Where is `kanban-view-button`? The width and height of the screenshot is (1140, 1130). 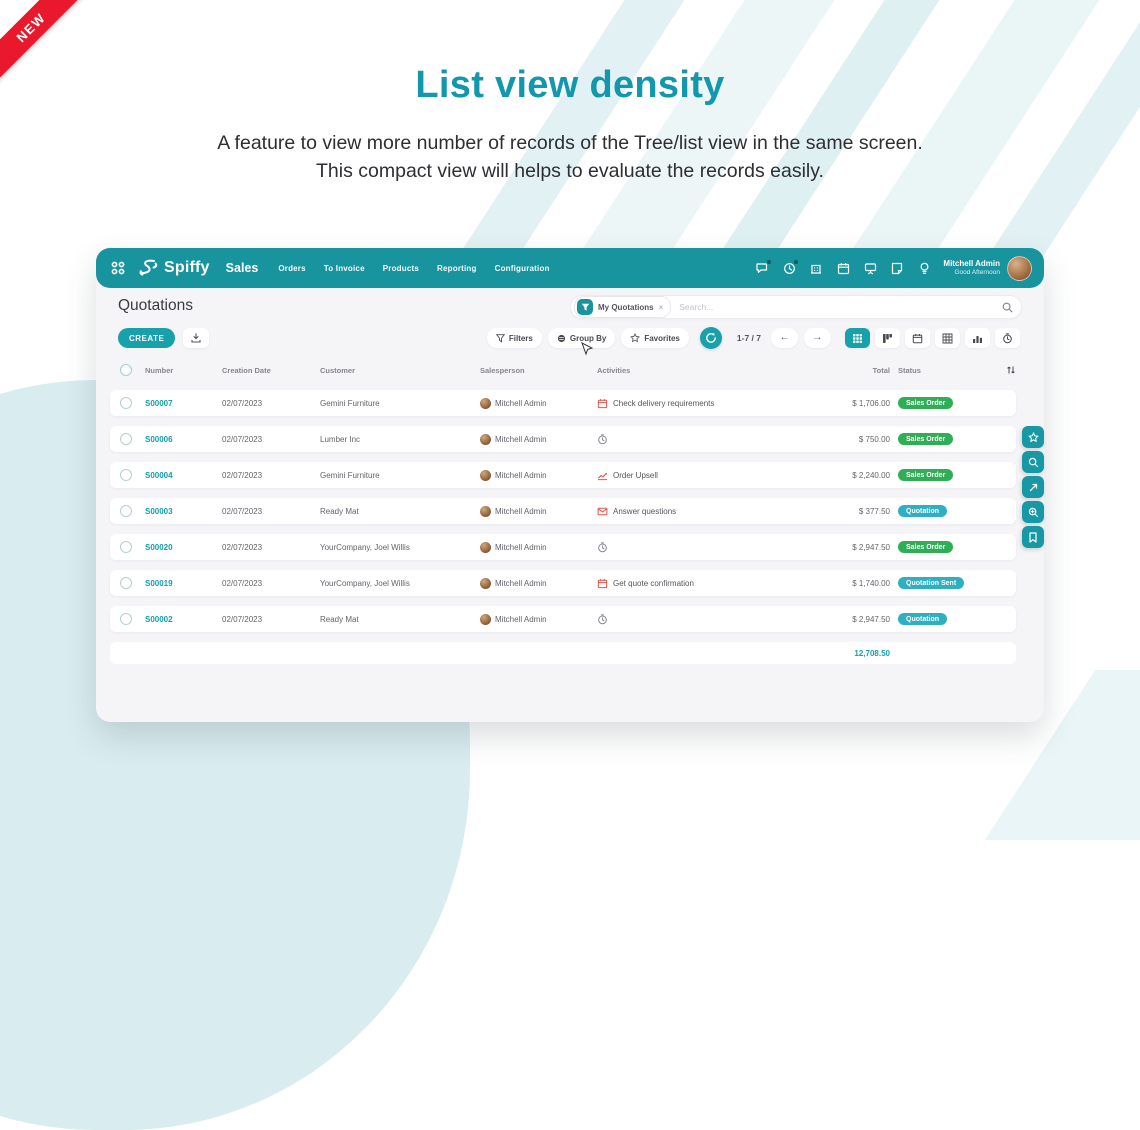 kanban-view-button is located at coordinates (887, 338).